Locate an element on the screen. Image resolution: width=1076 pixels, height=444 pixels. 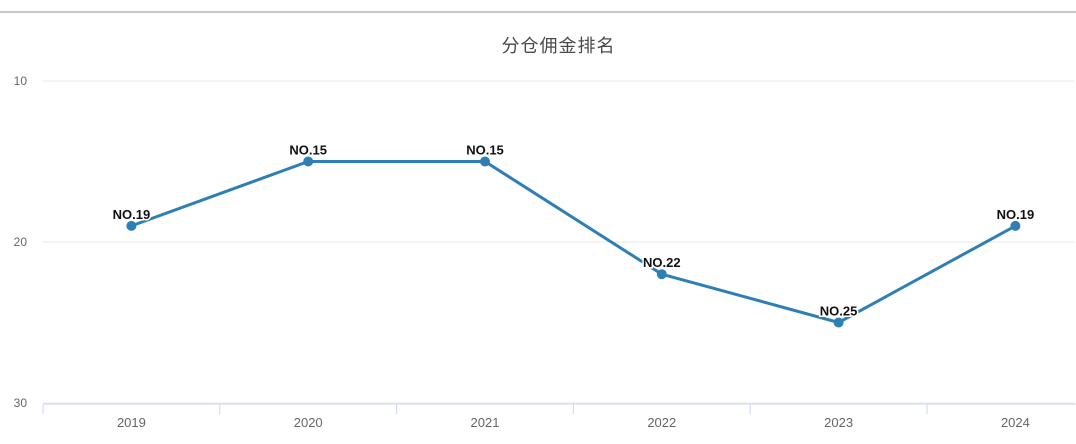
x-axis-category-label: 2023 is located at coordinates (838, 422).